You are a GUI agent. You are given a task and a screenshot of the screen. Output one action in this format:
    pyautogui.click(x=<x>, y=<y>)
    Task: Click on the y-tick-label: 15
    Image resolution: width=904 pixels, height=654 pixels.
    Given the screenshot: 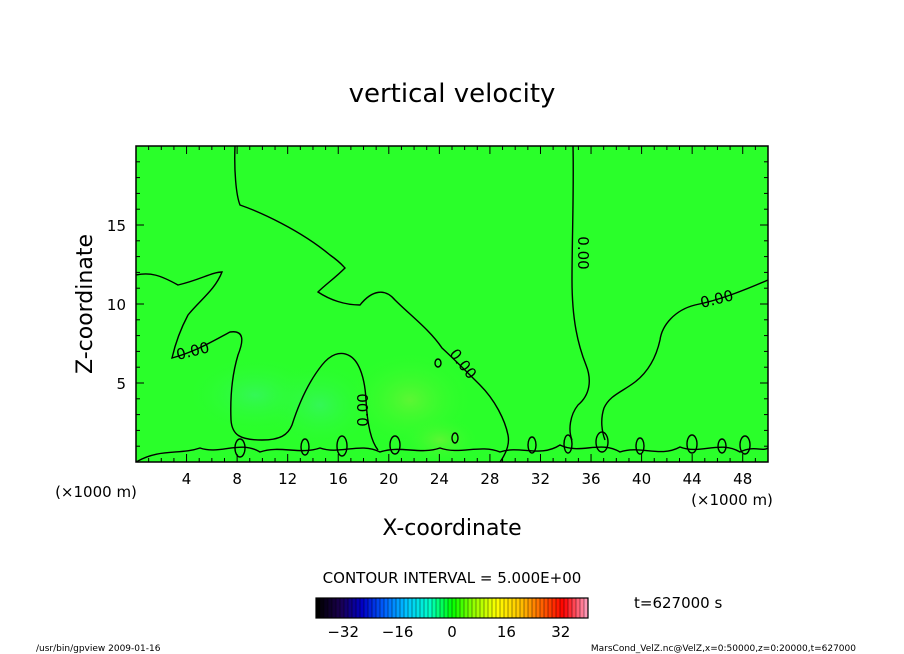 What is the action you would take?
    pyautogui.click(x=116, y=226)
    